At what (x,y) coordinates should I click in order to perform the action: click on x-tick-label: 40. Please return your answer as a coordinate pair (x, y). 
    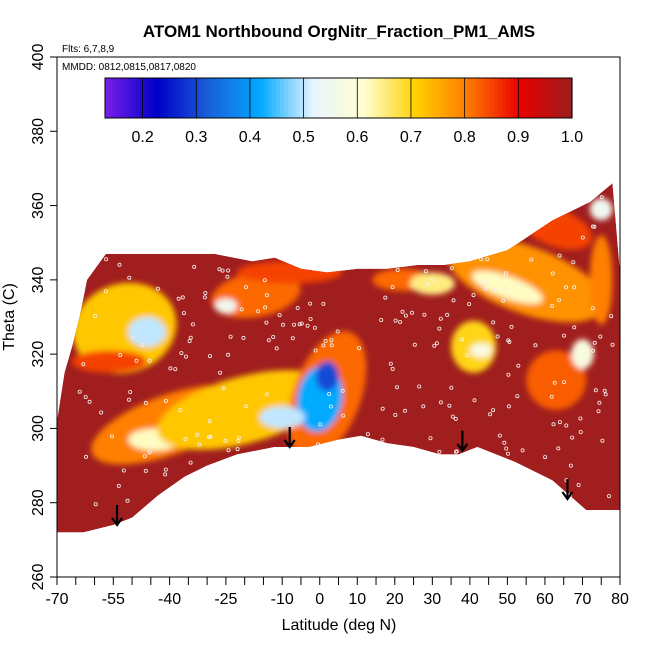
    Looking at the image, I should click on (470, 599).